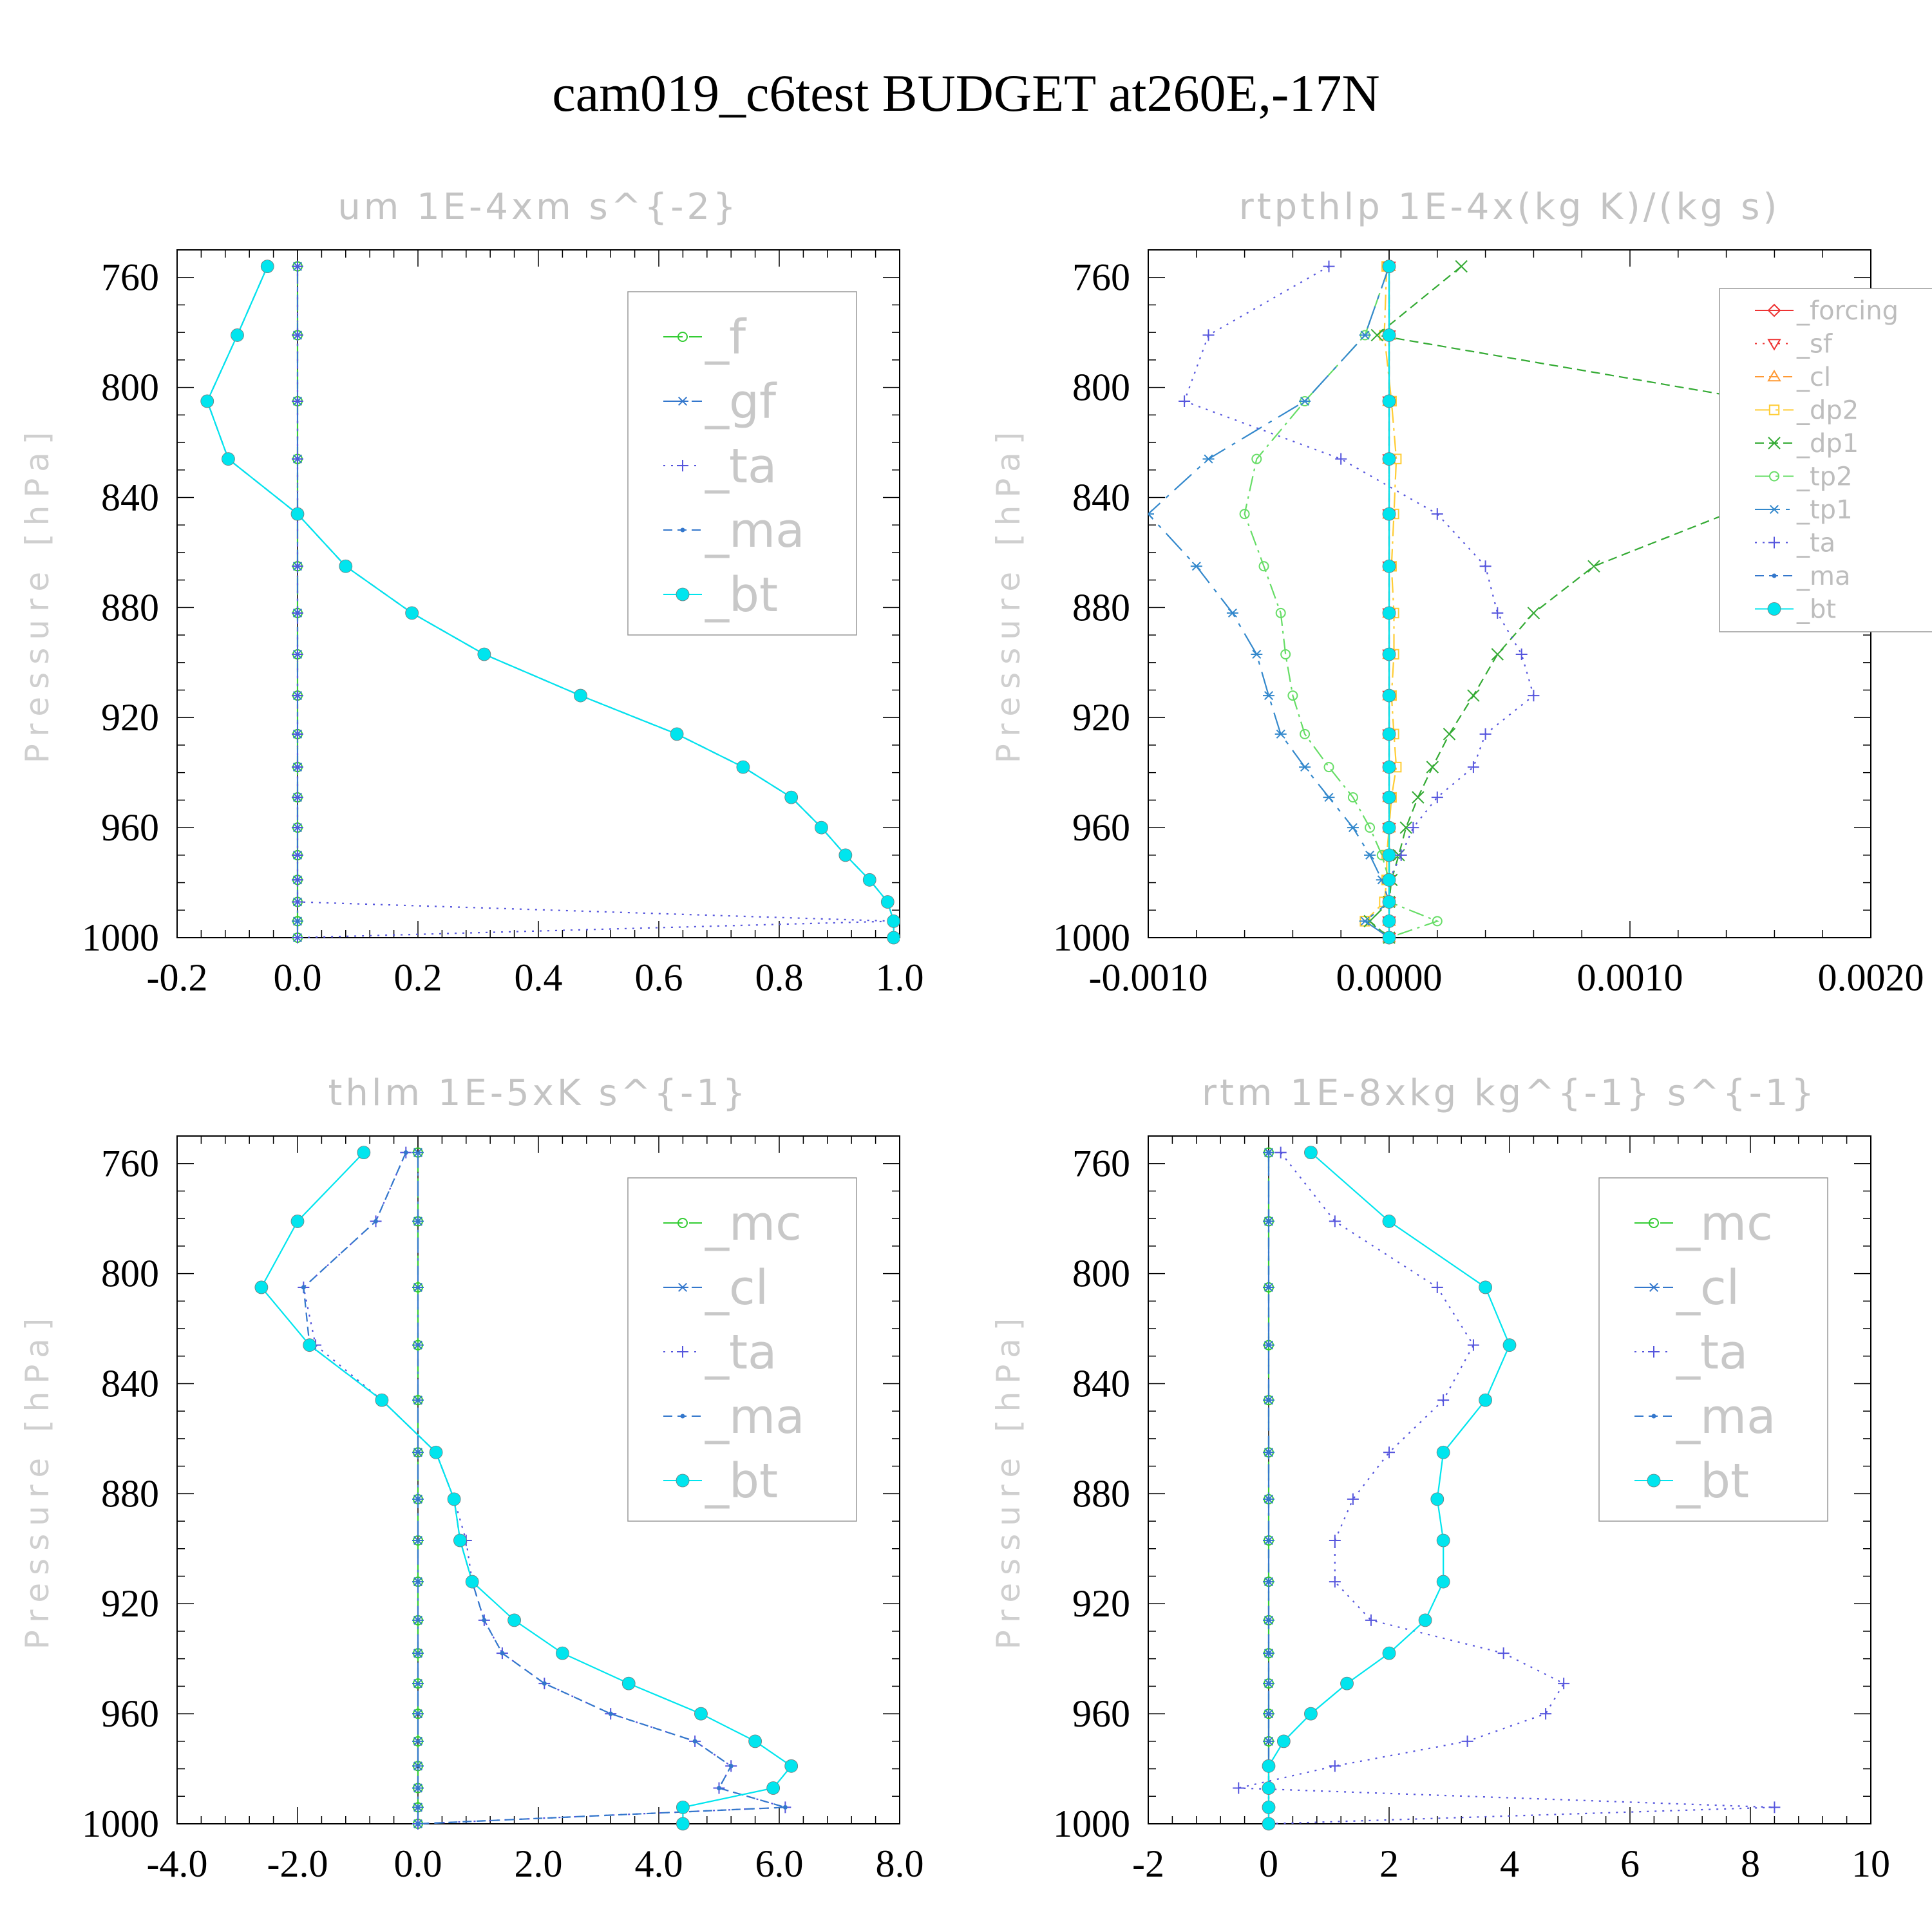 Image resolution: width=1932 pixels, height=1932 pixels. What do you see at coordinates (780, 1863) in the screenshot?
I see `x-tick-label: 6.0` at bounding box center [780, 1863].